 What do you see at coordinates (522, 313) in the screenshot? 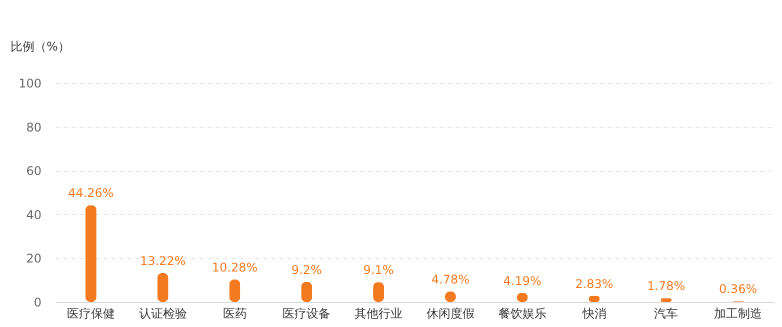
I see `x-tick-label: 餐饮娱乐` at bounding box center [522, 313].